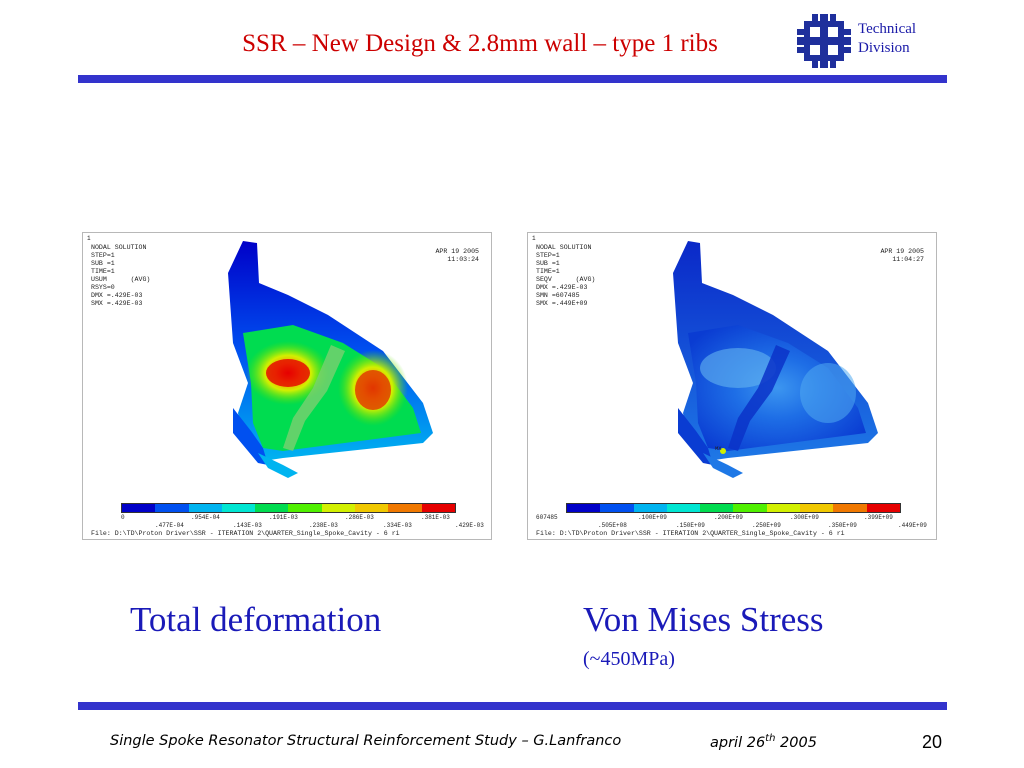 Image resolution: width=1024 pixels, height=768 pixels. I want to click on colorbar-tick: 607485, so click(547, 517).